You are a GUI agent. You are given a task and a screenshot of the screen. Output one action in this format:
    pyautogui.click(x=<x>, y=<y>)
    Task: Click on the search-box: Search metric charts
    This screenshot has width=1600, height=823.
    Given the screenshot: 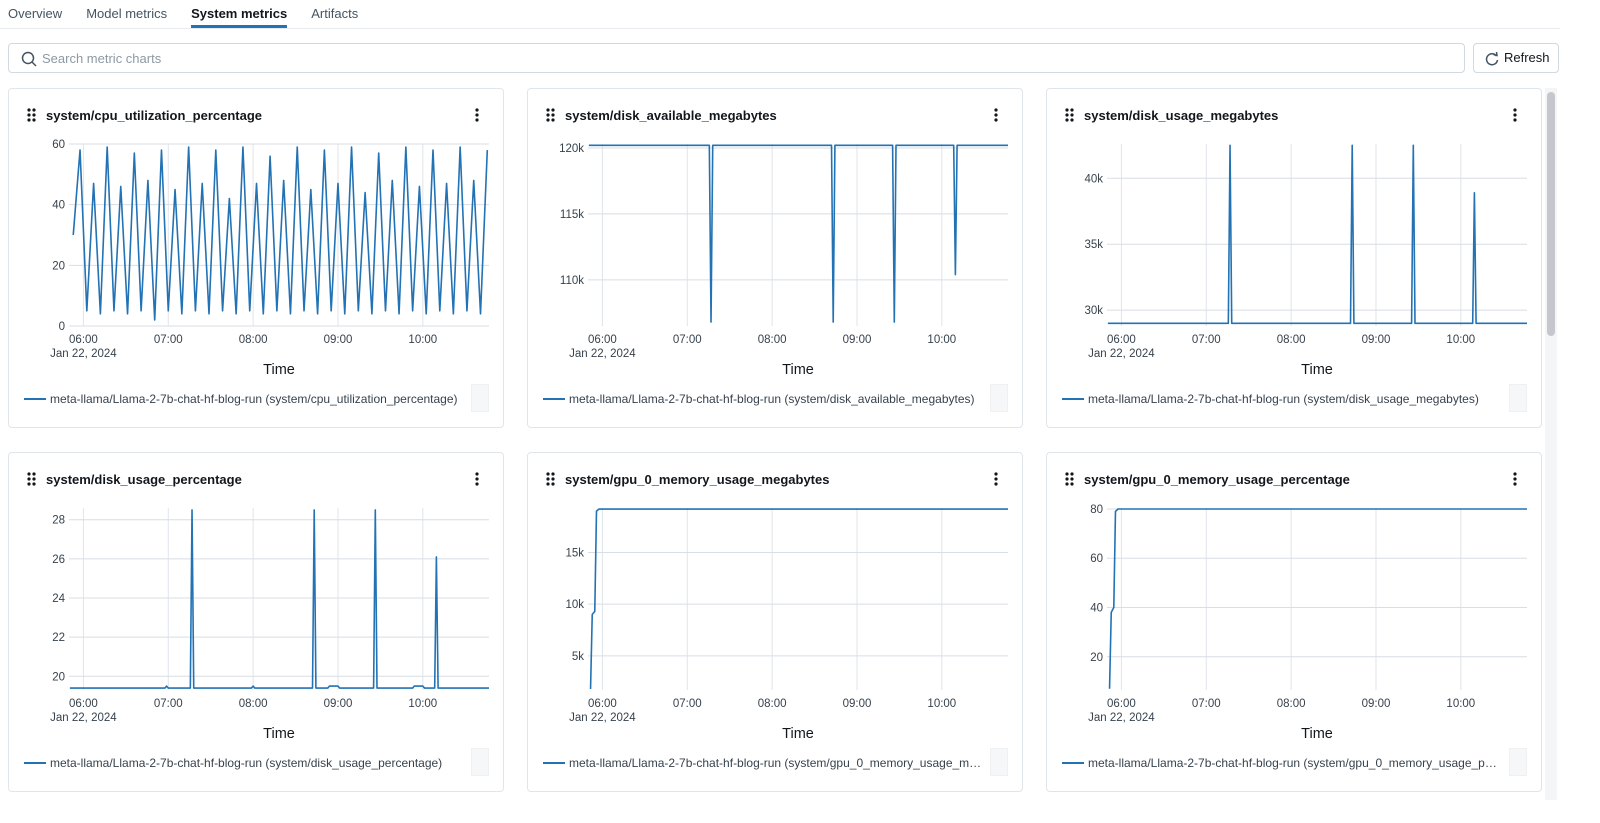 What is the action you would take?
    pyautogui.click(x=736, y=58)
    